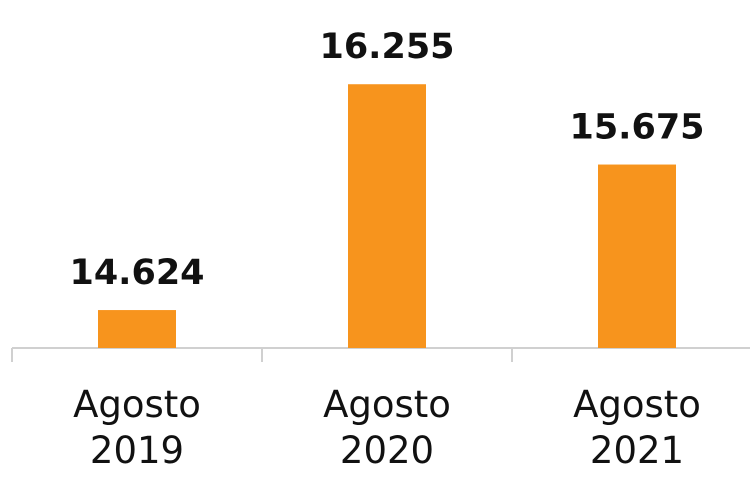  Describe the element at coordinates (636, 128) in the screenshot. I see `value-label: 15.675` at that location.